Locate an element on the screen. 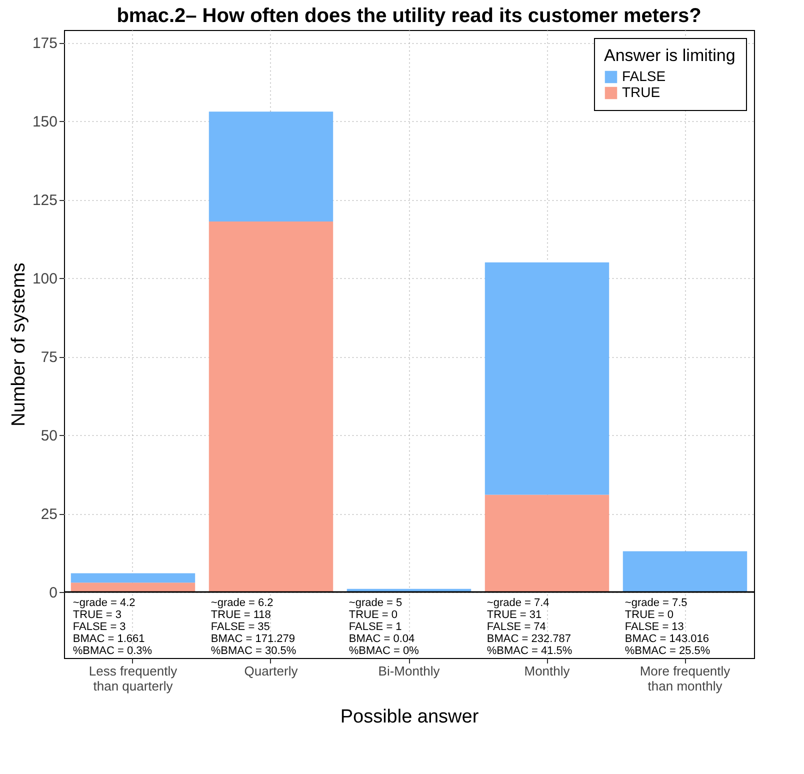  y-tick-label: 75 is located at coordinates (49, 357).